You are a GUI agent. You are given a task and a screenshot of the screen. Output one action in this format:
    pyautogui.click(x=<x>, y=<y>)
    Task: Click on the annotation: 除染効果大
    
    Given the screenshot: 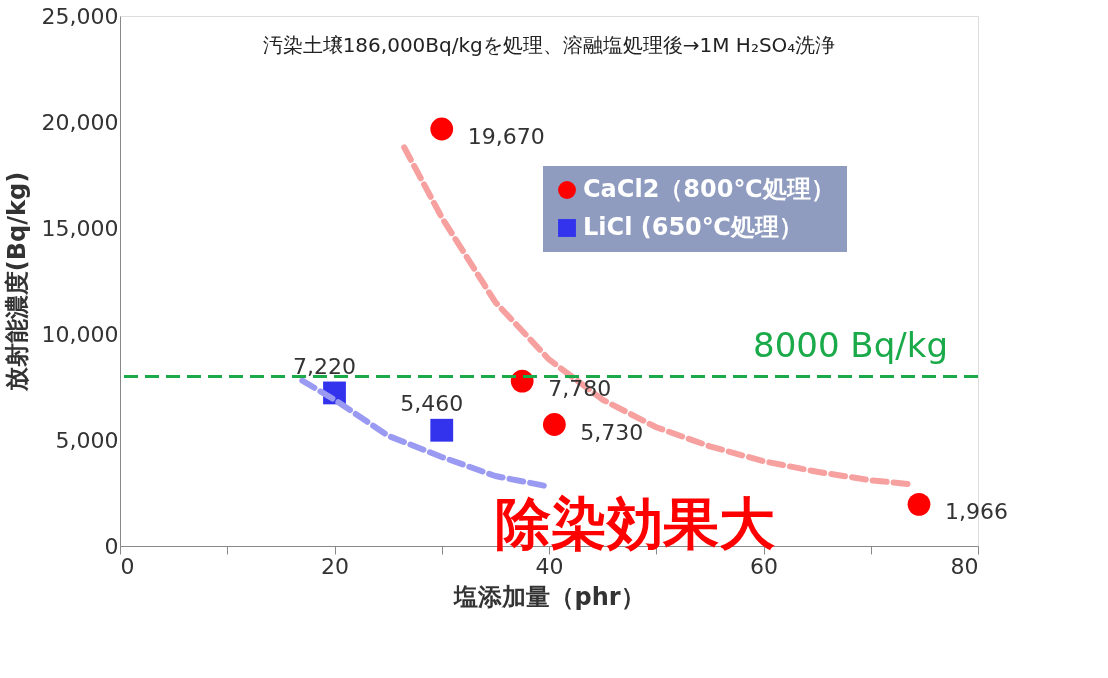 What is the action you would take?
    pyautogui.click(x=634, y=523)
    